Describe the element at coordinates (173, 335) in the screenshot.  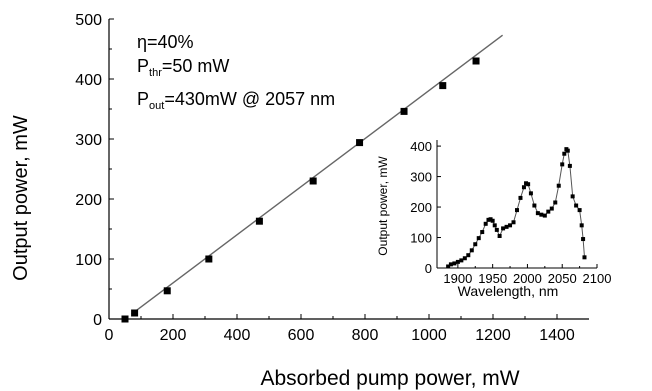
I see `main-x-tick-label: 200` at that location.